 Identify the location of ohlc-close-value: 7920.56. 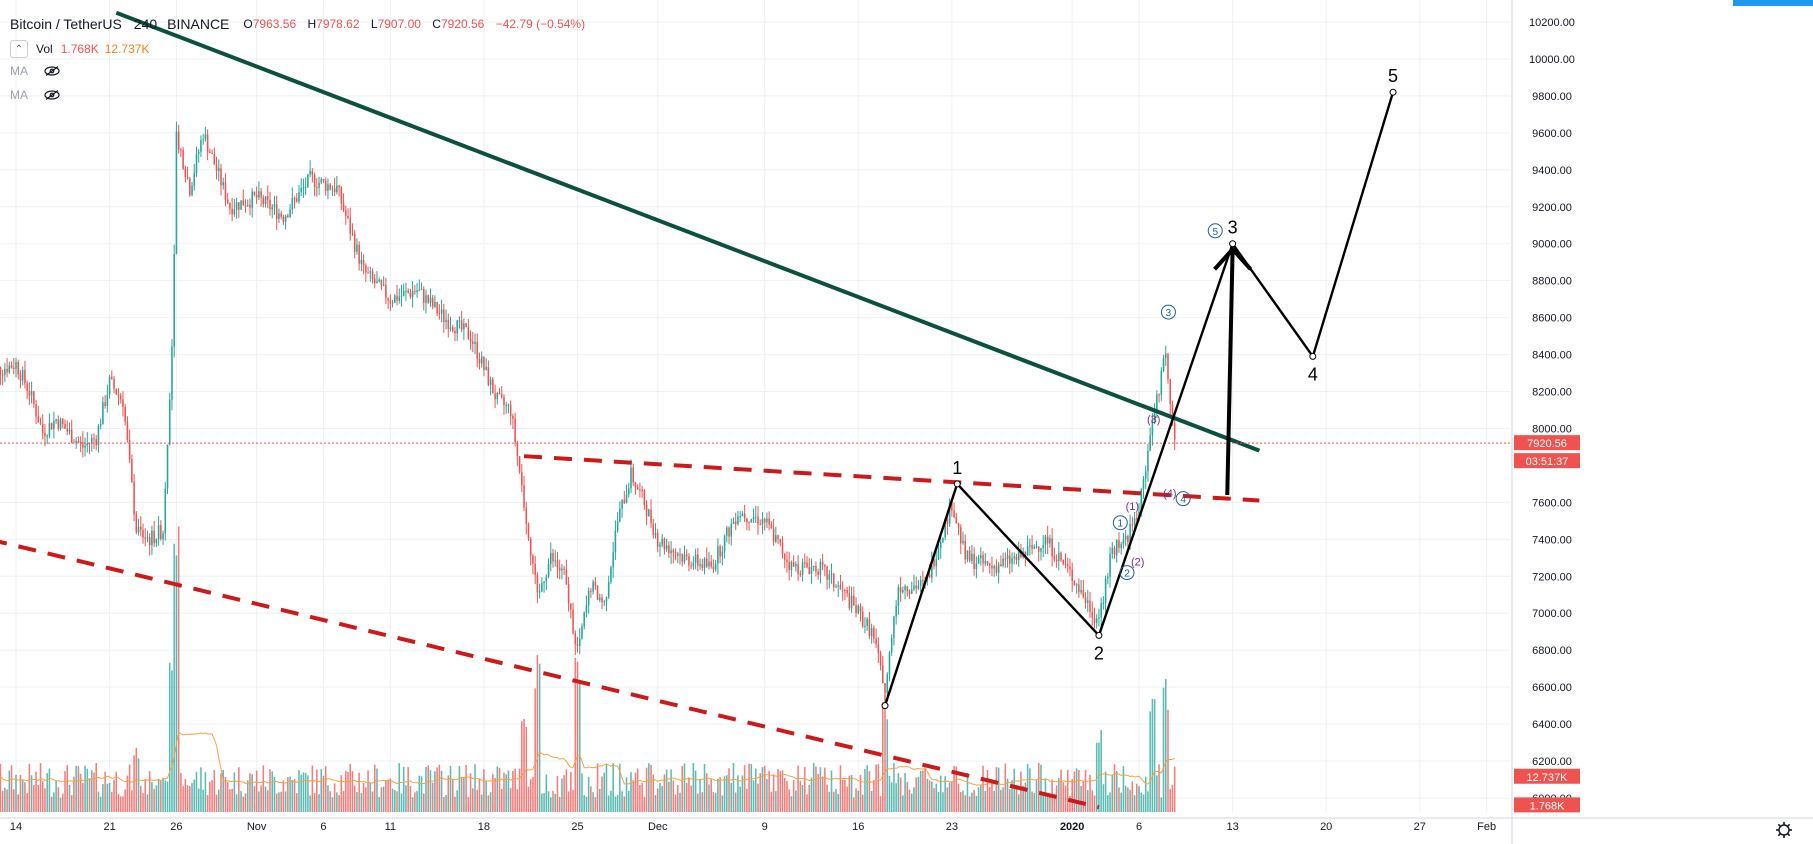
(462, 24).